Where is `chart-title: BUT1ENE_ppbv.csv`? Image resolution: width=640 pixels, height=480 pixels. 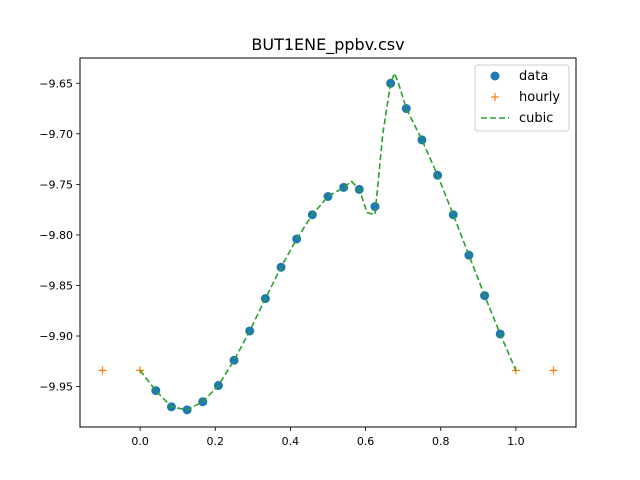 chart-title: BUT1ENE_ppbv.csv is located at coordinates (327, 45).